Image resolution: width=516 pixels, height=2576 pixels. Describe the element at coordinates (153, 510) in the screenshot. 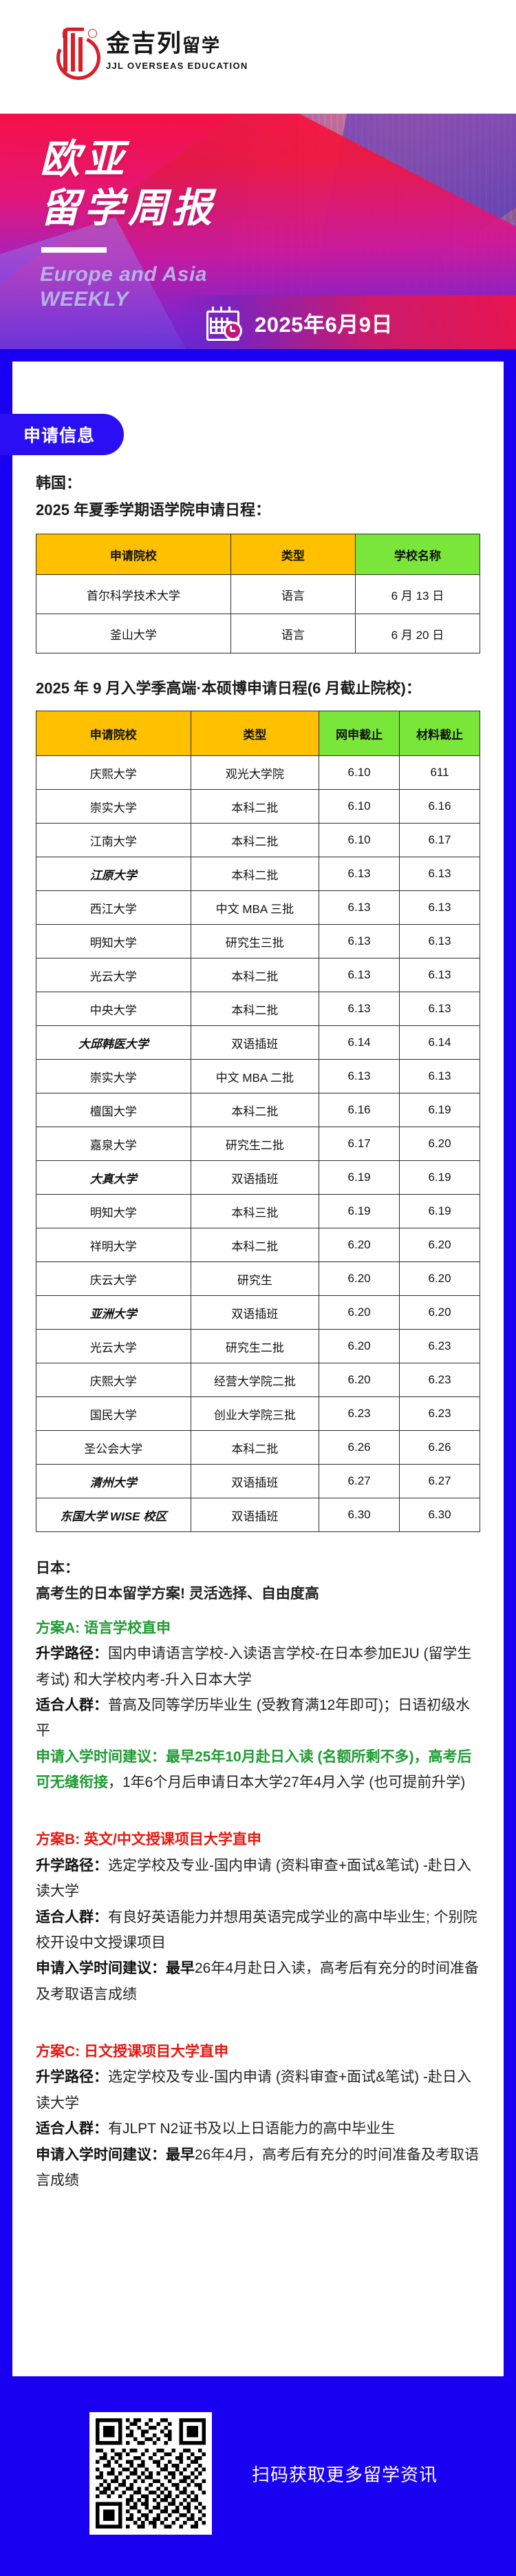

I see `korea-table1-title: 2025 年夏季学期语学院申请日程：` at that location.